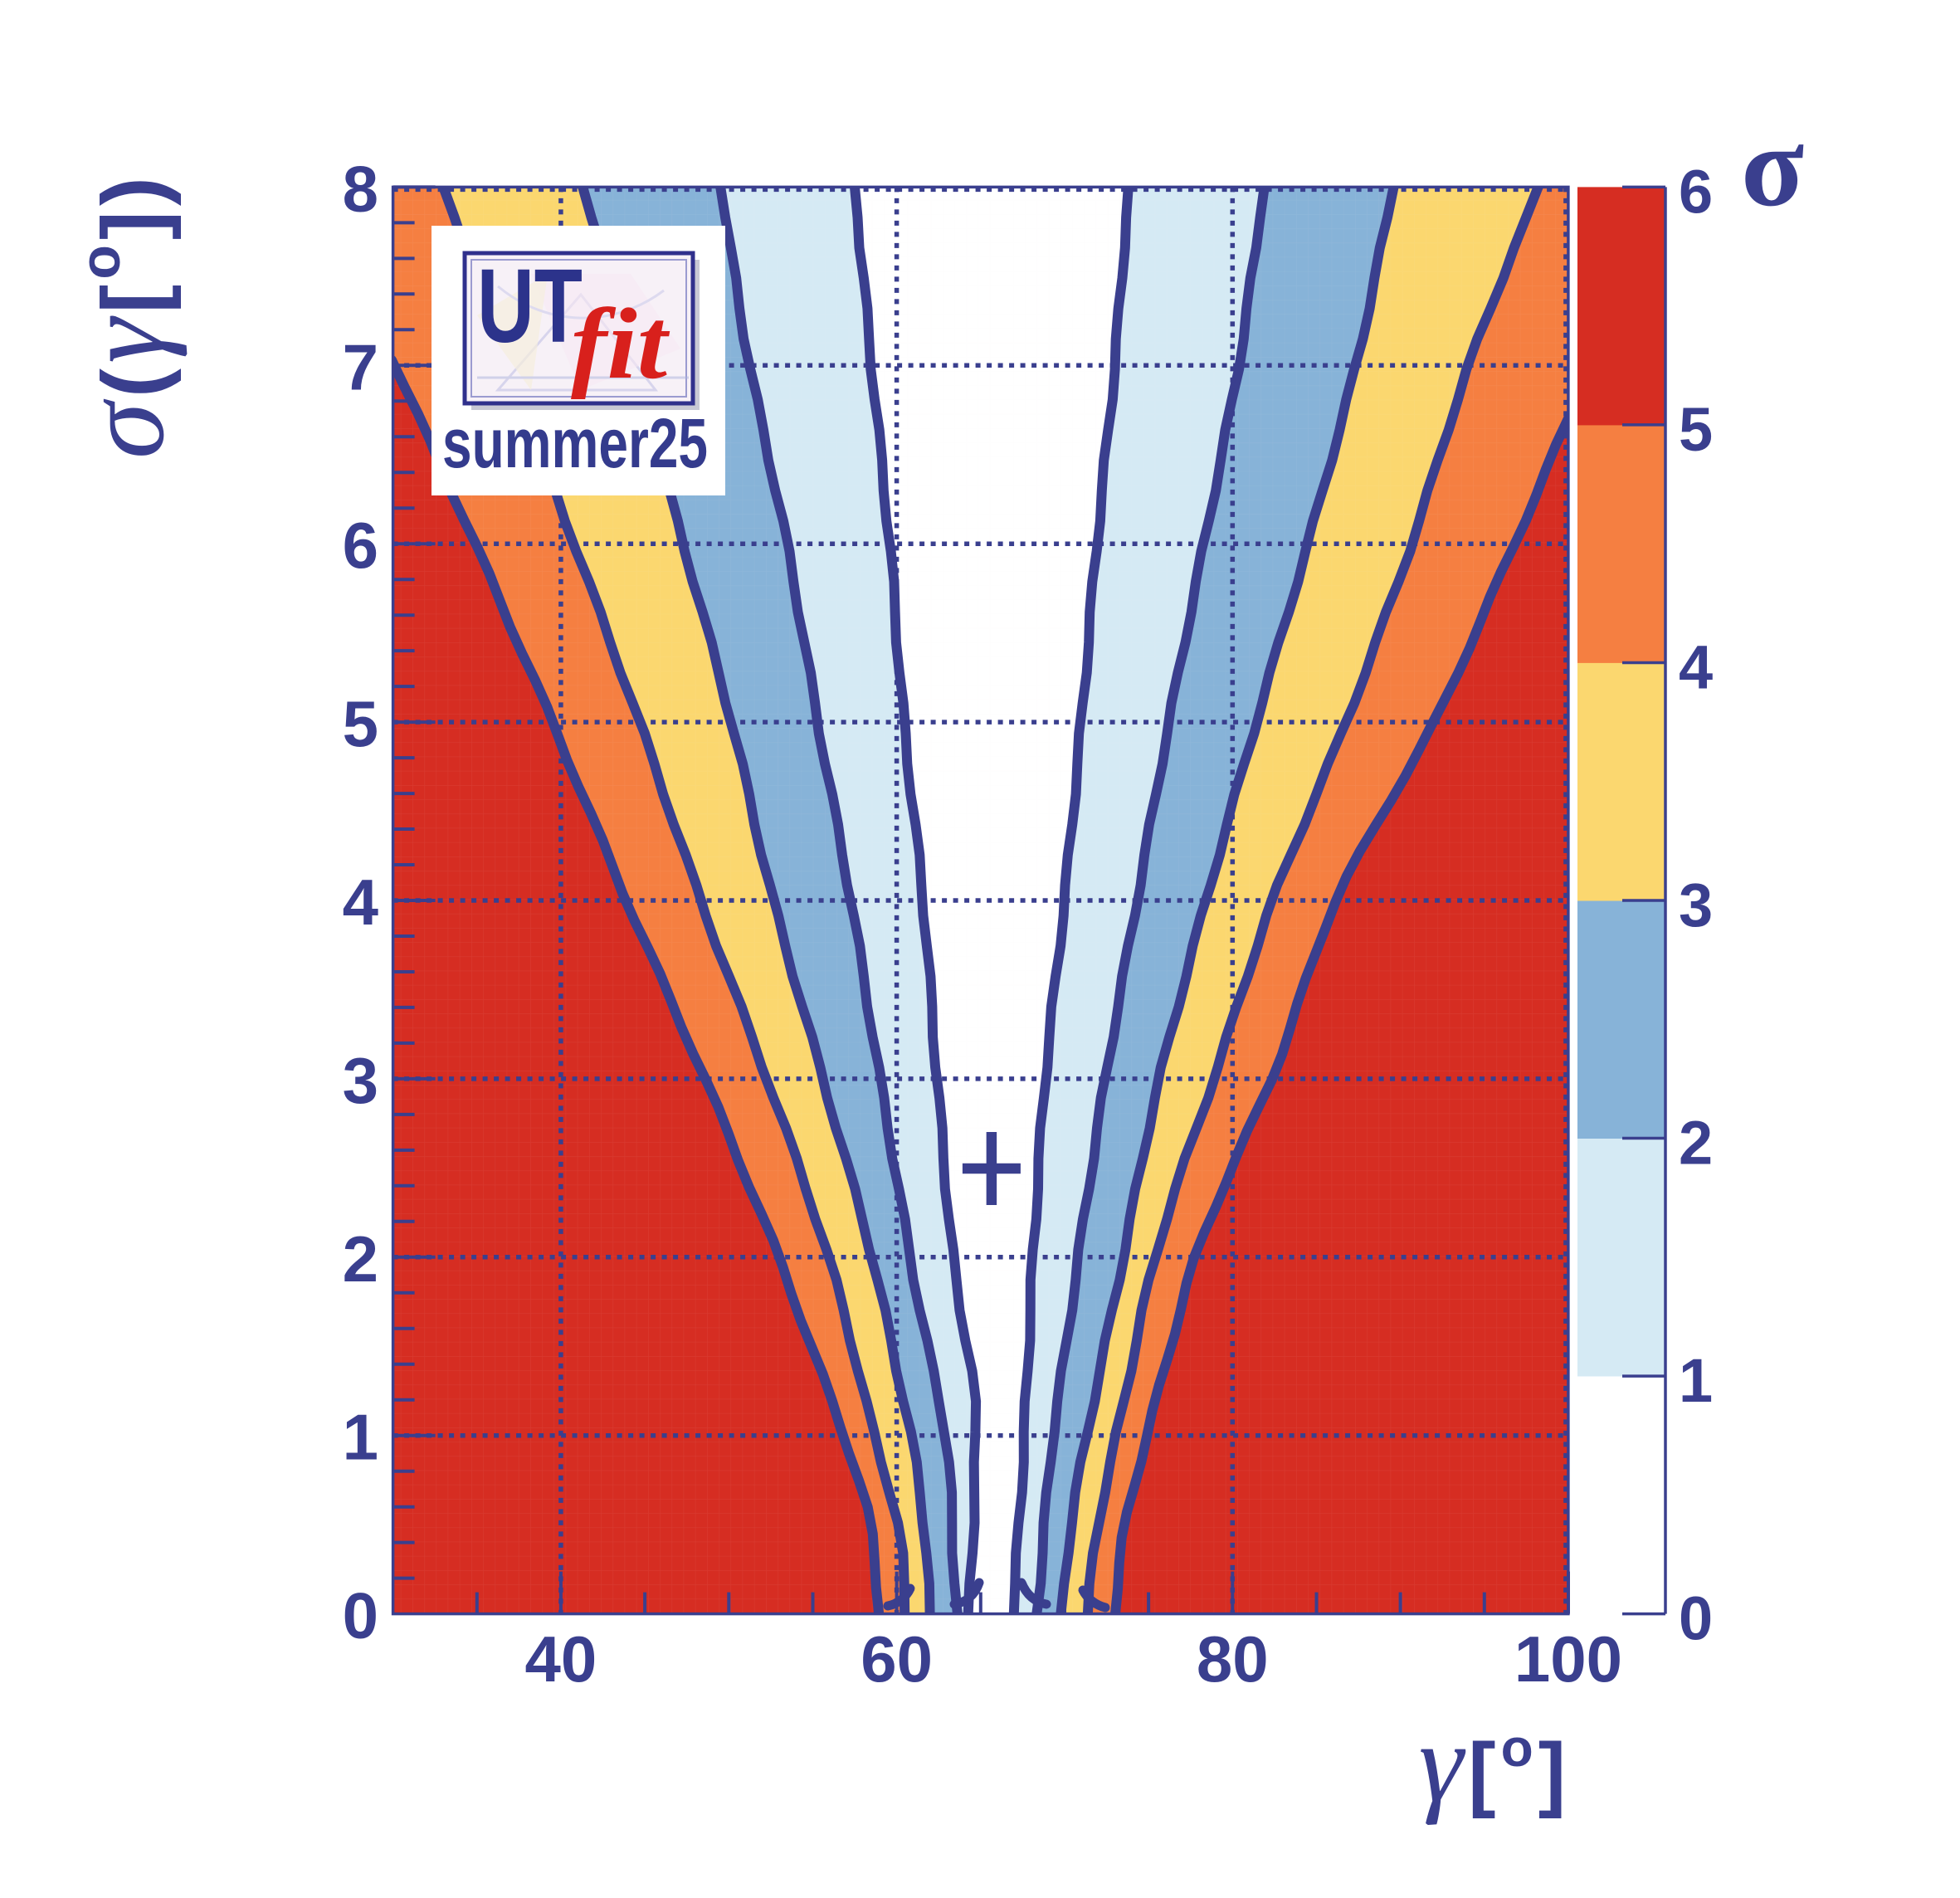 This screenshot has width=1960, height=1898. What do you see at coordinates (1772, 166) in the screenshot?
I see `svg-text: σ` at bounding box center [1772, 166].